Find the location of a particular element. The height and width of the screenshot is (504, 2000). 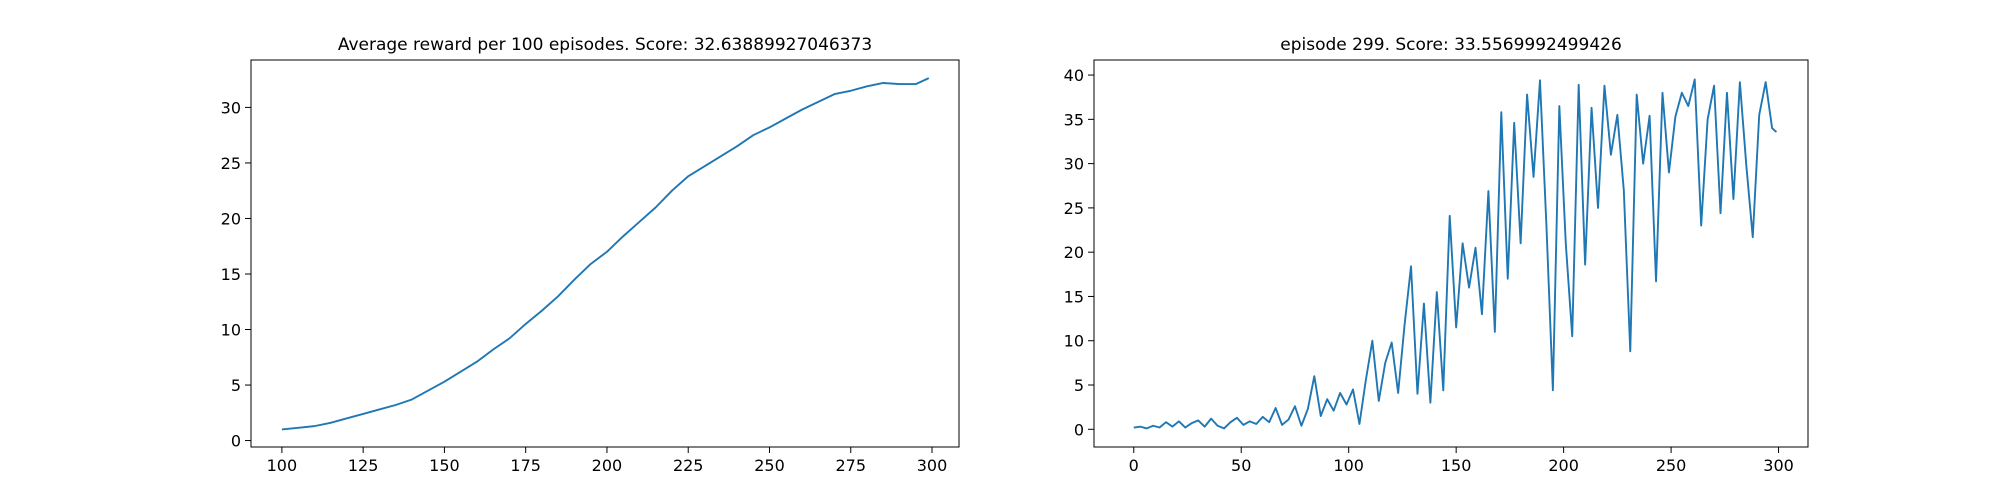

x-tick-label: 125 is located at coordinates (363, 465).